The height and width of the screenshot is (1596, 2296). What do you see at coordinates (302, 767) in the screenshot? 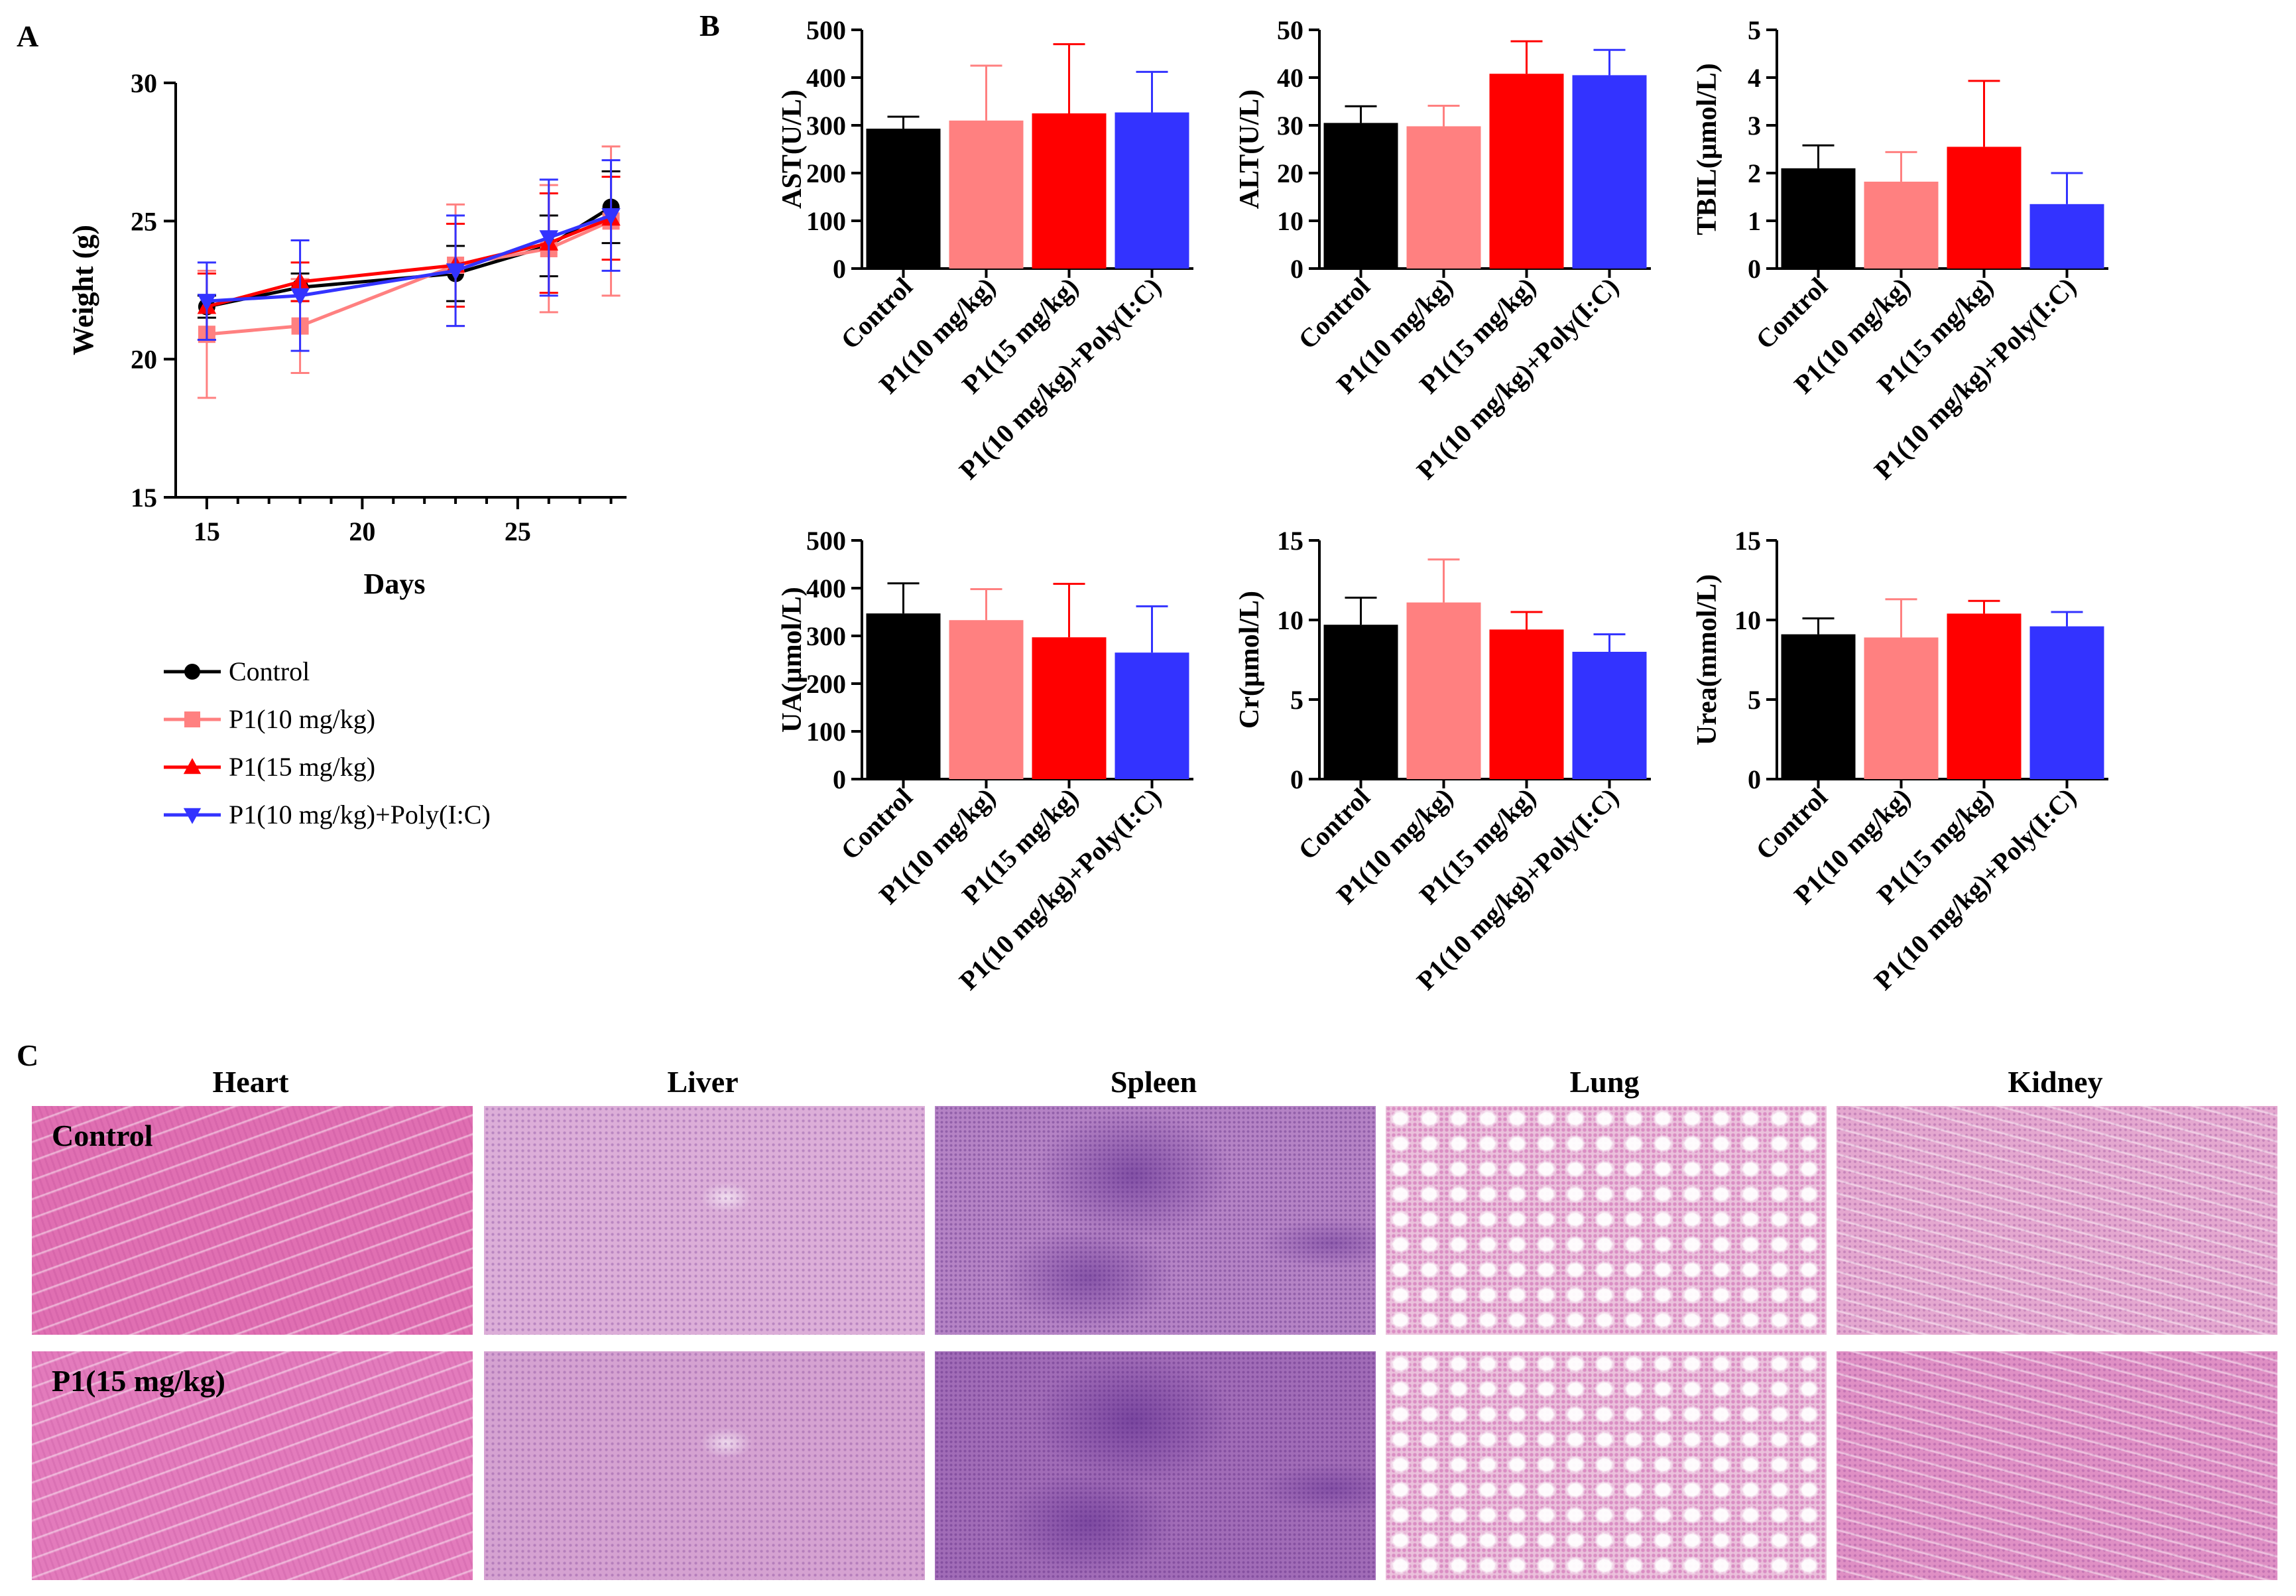
I see `legend-label-p1-15: P1(15 mg/kg)` at bounding box center [302, 767].